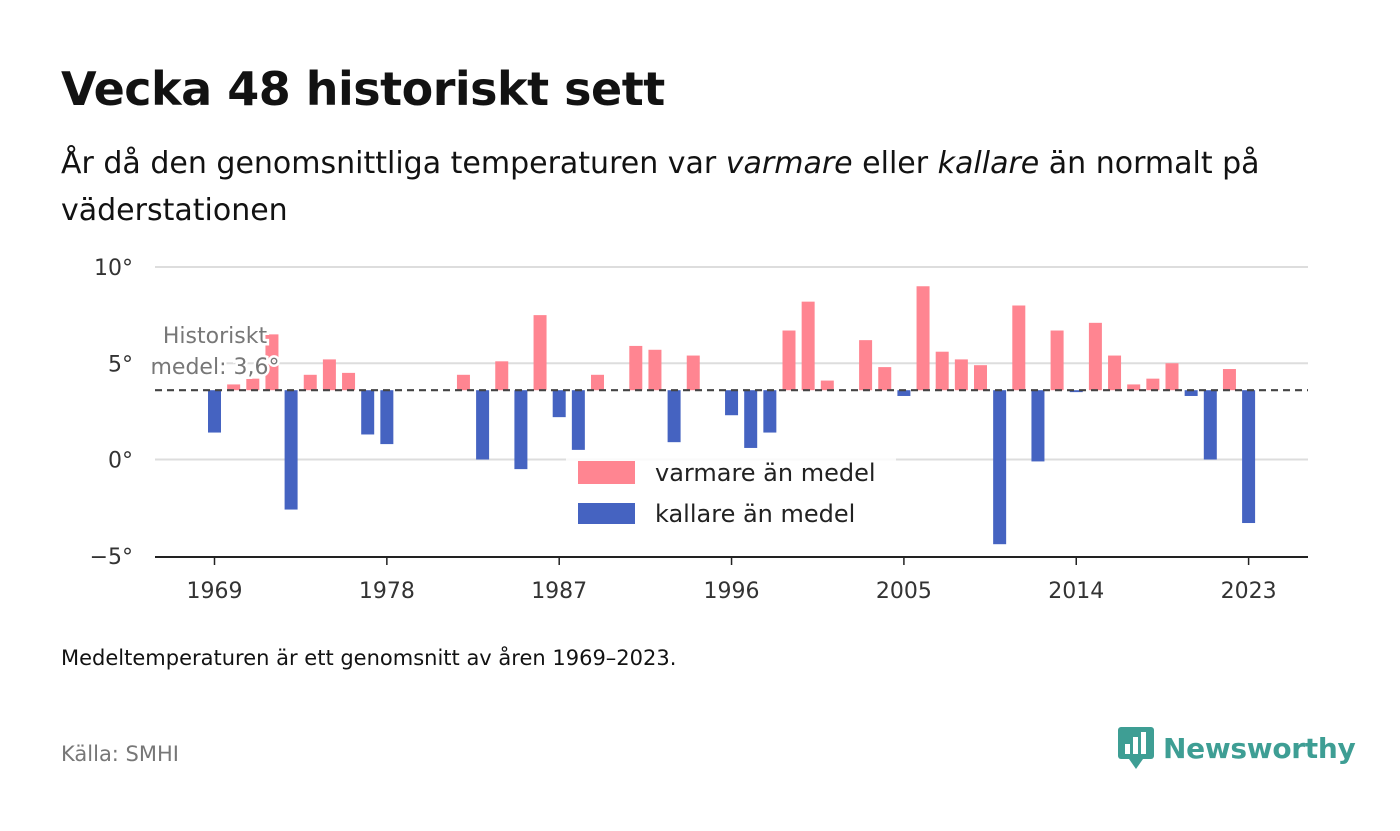 Image resolution: width=1400 pixels, height=831 pixels. Describe the element at coordinates (120, 461) in the screenshot. I see `y-tick-label: 0°` at that location.